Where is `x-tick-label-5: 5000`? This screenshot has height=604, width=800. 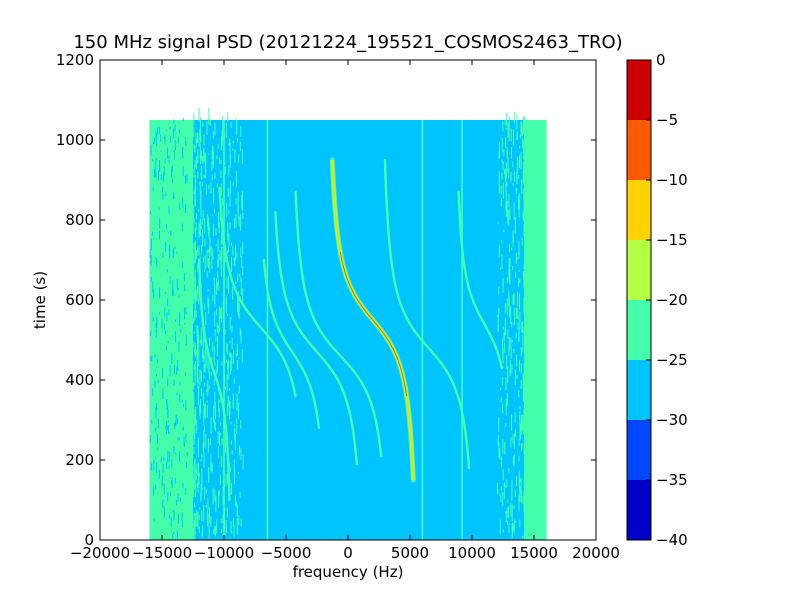
x-tick-label-5: 5000 is located at coordinates (410, 553).